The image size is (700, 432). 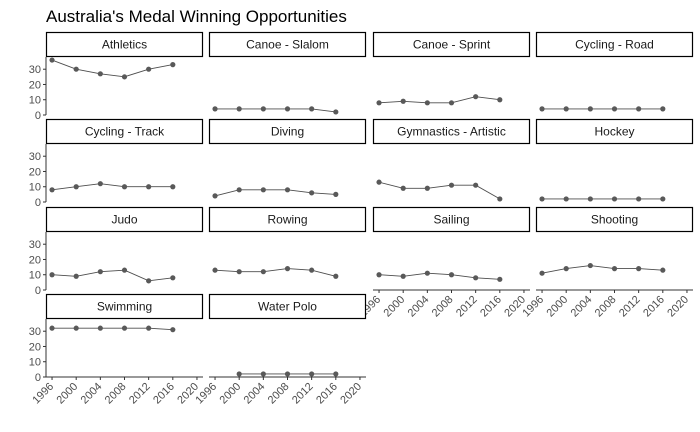 What do you see at coordinates (206, 394) in the screenshot?
I see `x-tick-label: 1996` at bounding box center [206, 394].